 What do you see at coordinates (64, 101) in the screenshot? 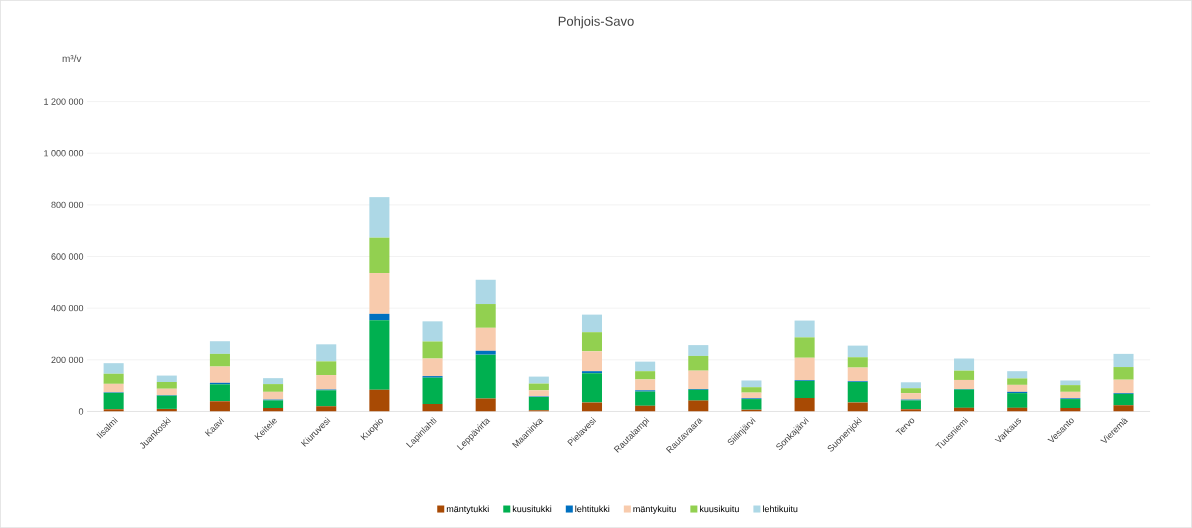
I see `y-tick-label: 1 200 000` at bounding box center [64, 101].